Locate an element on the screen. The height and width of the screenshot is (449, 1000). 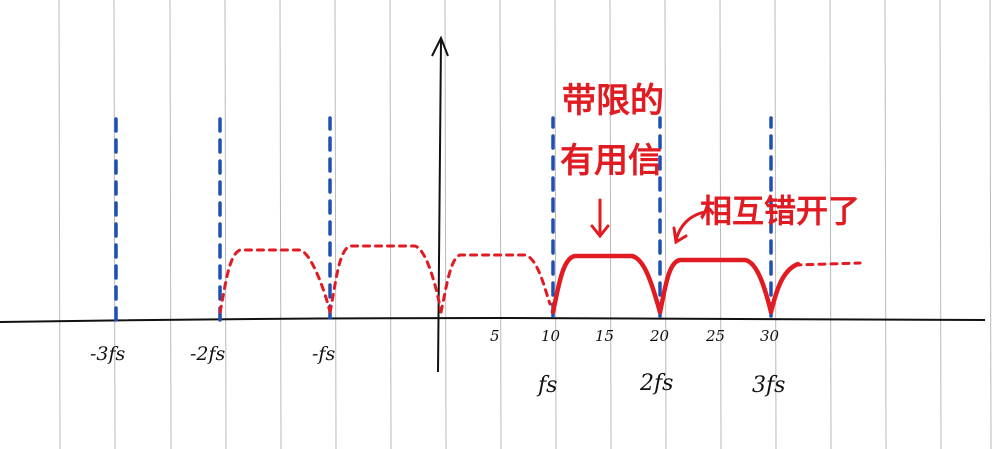
annotation-band-limited-line1: 带限的 is located at coordinates (613, 101).